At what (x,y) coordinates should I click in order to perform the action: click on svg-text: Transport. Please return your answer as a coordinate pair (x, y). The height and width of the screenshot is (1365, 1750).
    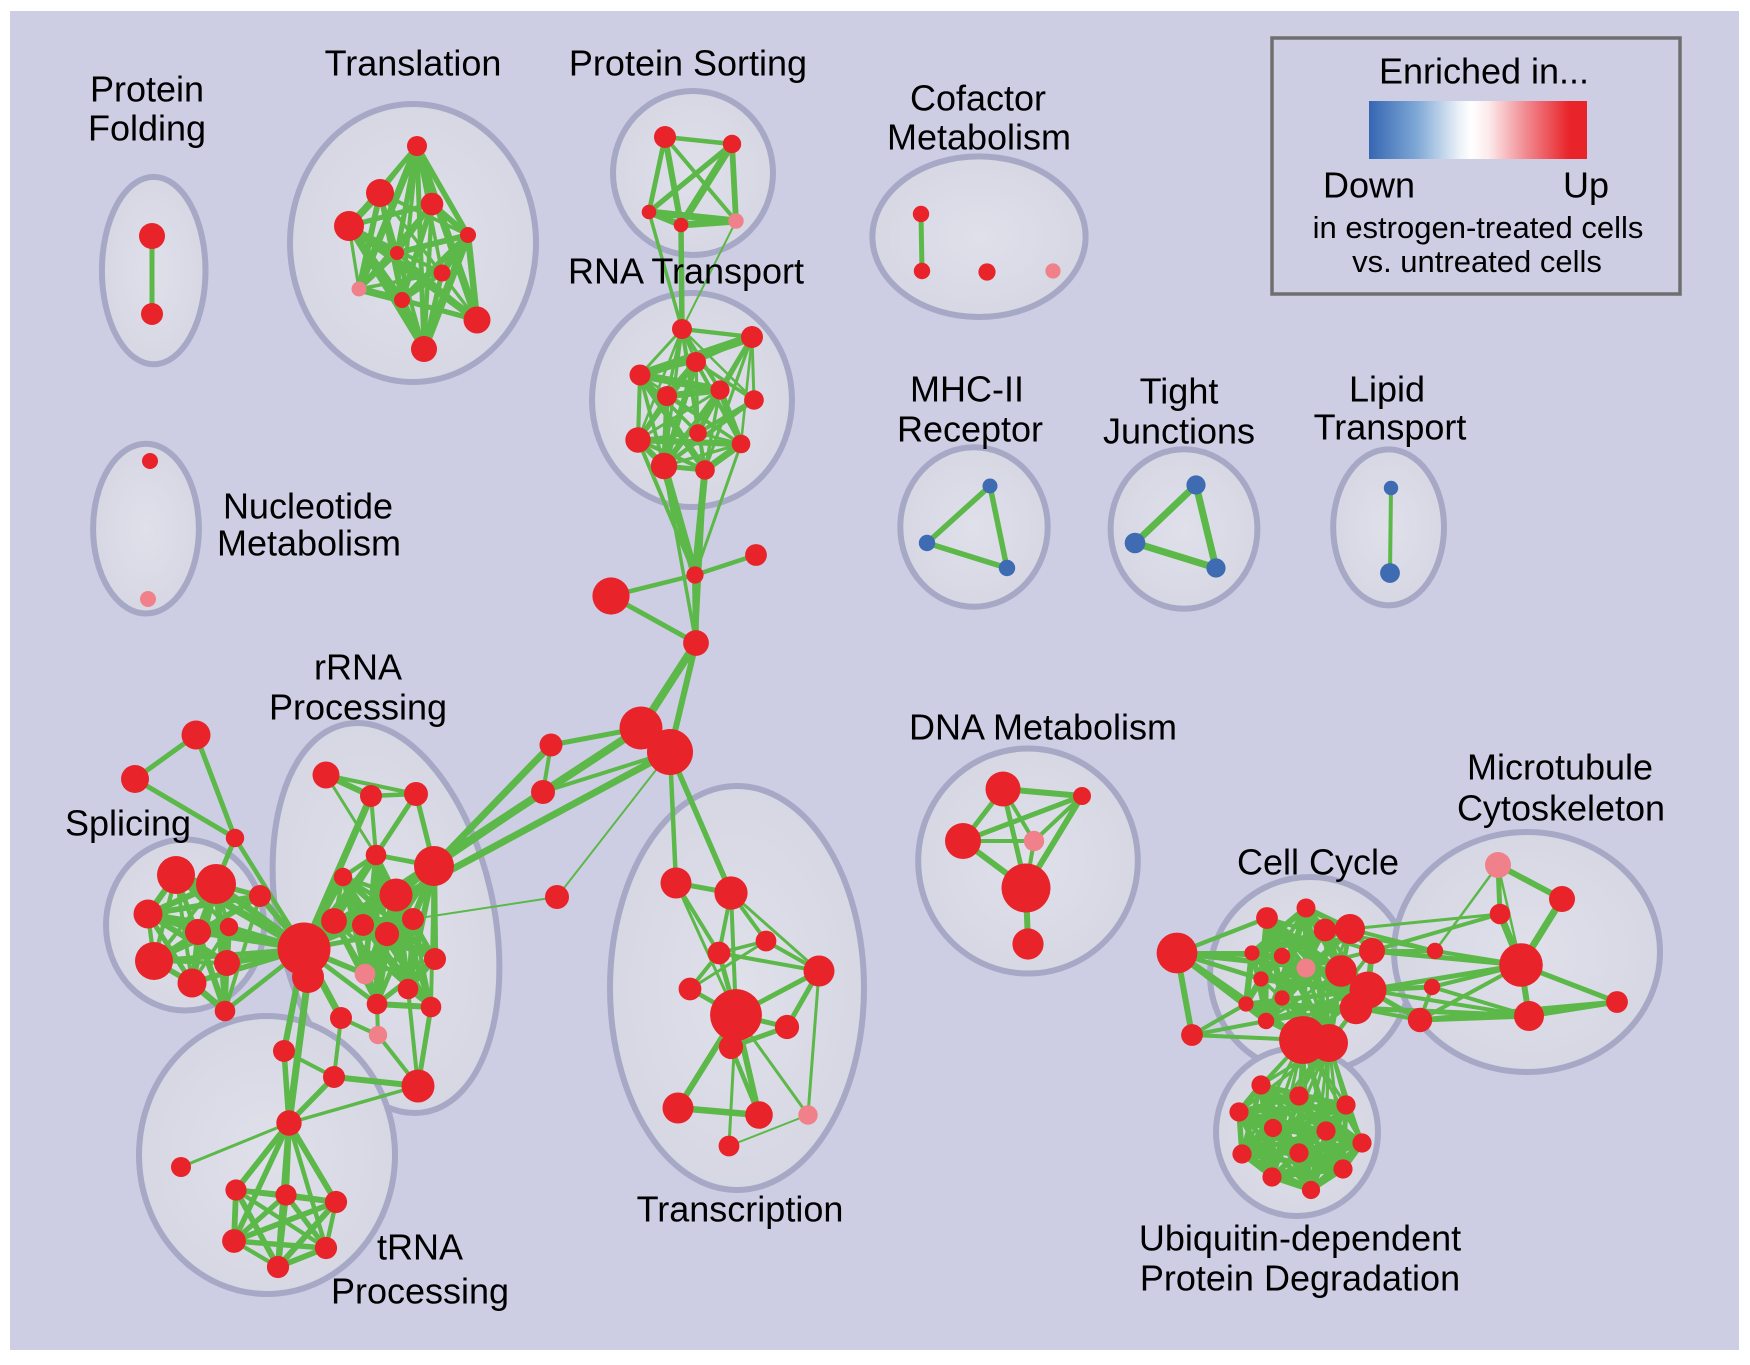
    Looking at the image, I should click on (1390, 427).